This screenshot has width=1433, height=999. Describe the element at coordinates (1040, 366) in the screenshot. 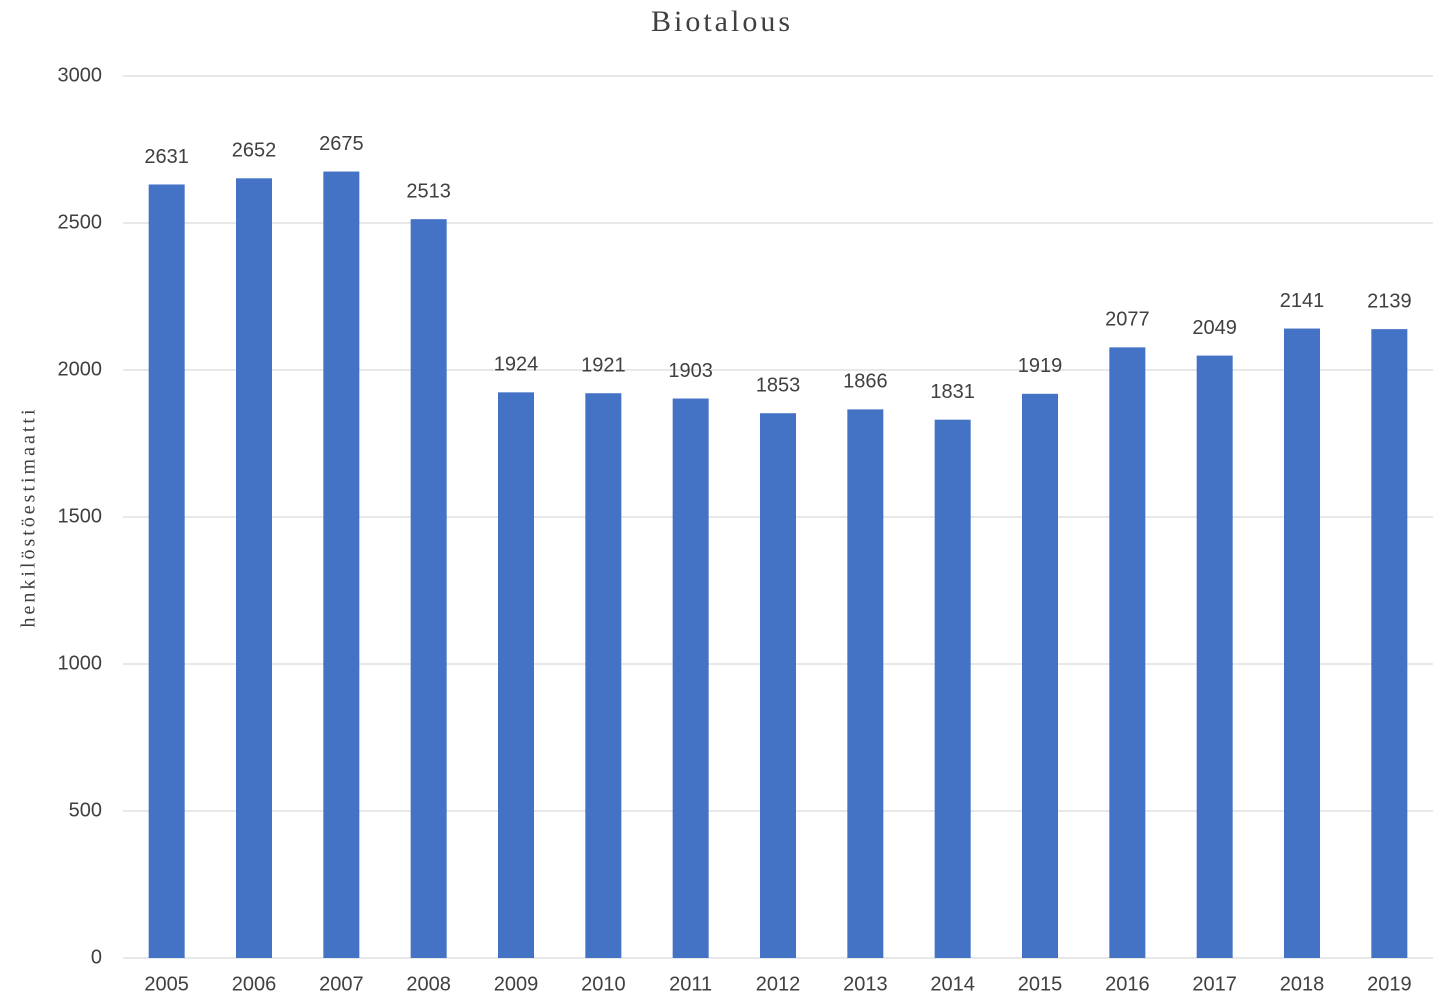

I see `data-label: 1919` at that location.